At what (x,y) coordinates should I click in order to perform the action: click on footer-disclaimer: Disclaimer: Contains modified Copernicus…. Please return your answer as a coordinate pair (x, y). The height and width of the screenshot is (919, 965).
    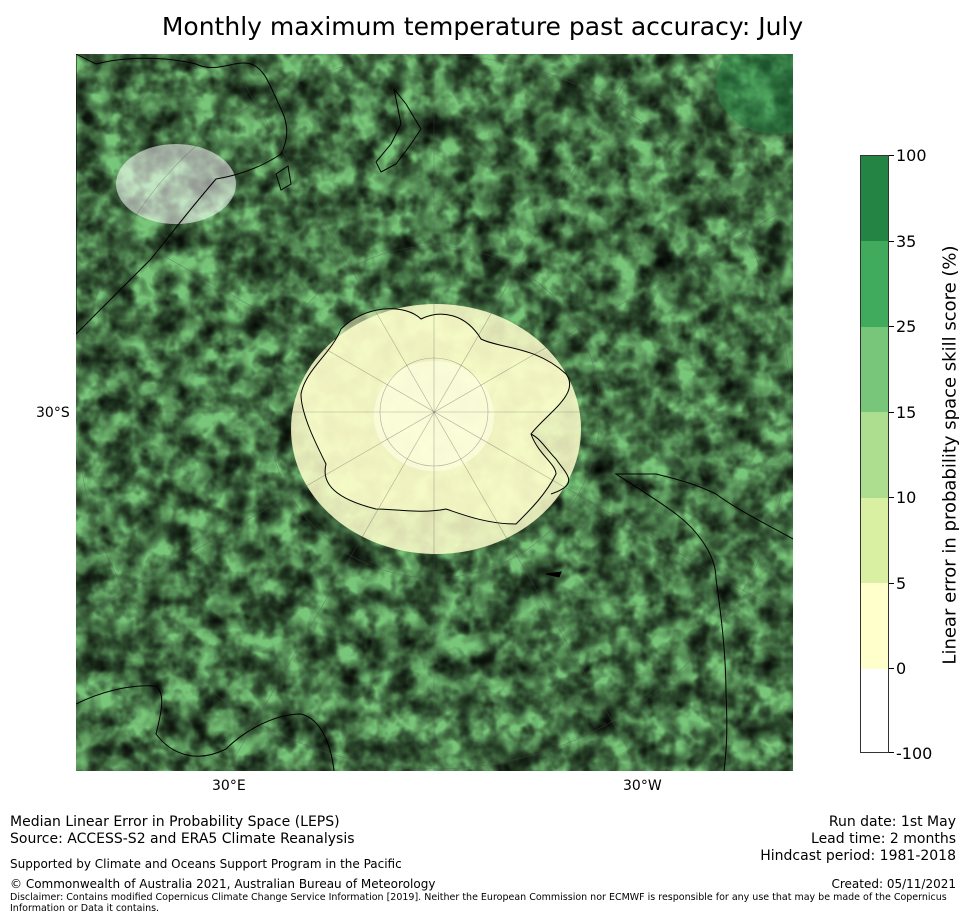
    Looking at the image, I should click on (478, 903).